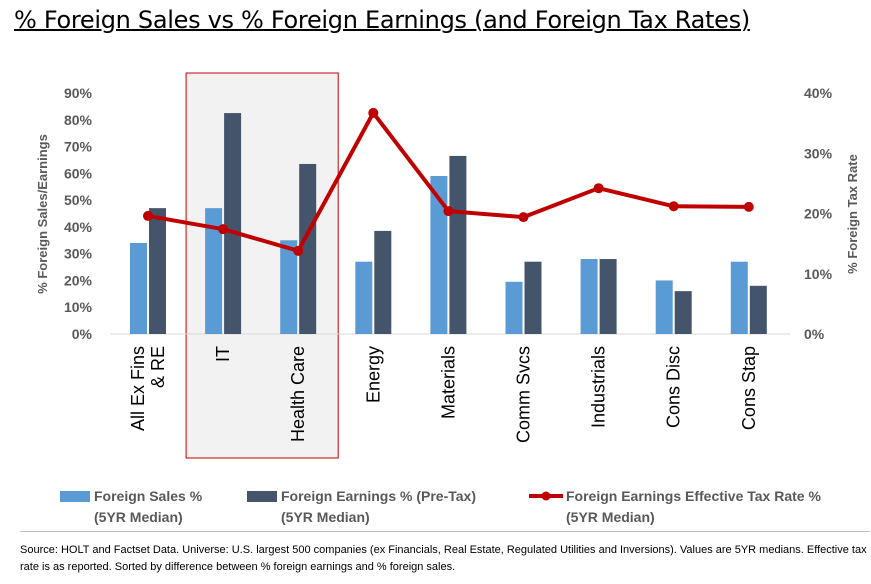 The height and width of the screenshot is (584, 871). Describe the element at coordinates (78, 227) in the screenshot. I see `y-tick-label: 40%` at that location.